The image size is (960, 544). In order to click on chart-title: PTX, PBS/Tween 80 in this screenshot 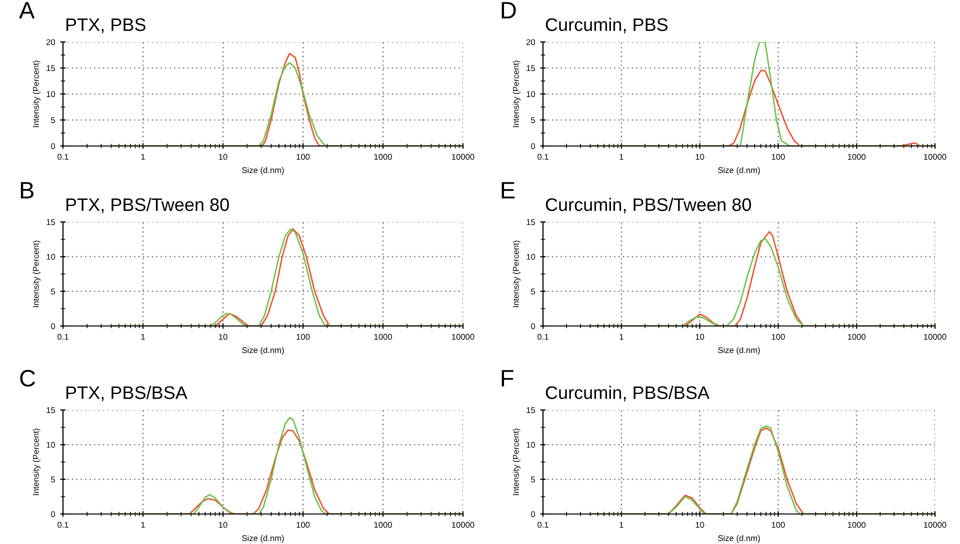, I will do `click(147, 206)`.